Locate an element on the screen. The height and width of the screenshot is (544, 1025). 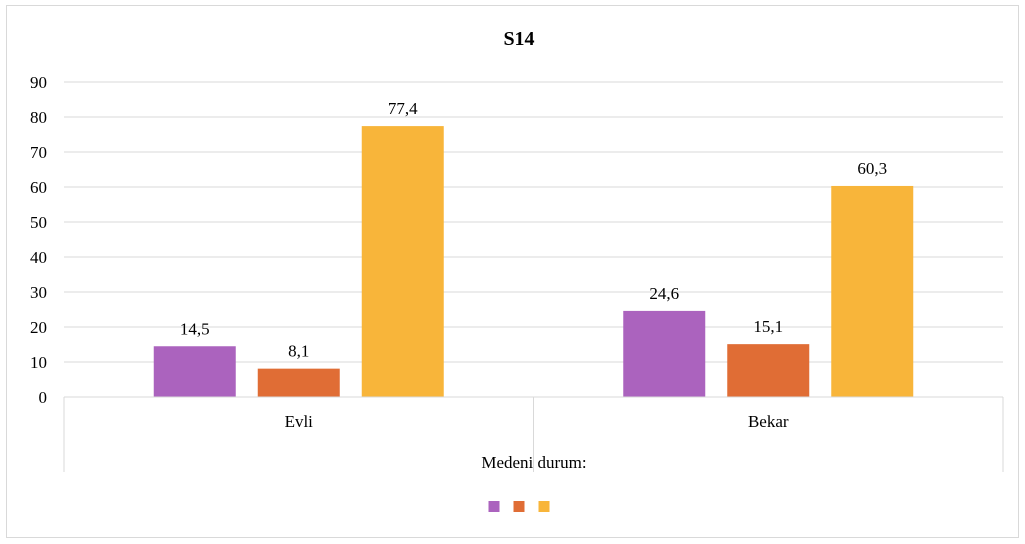
data-label: 14,5 is located at coordinates (195, 328).